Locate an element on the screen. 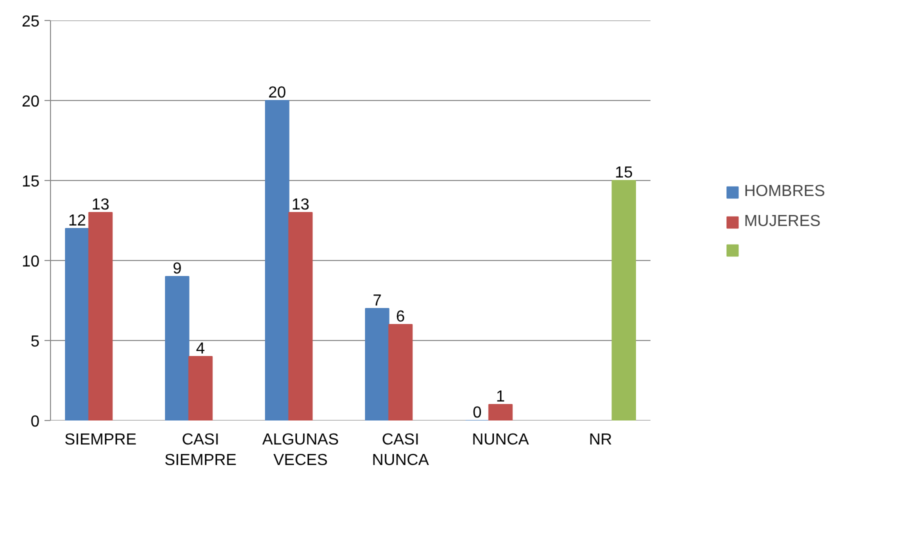  y-tick-label: 10 is located at coordinates (31, 262).